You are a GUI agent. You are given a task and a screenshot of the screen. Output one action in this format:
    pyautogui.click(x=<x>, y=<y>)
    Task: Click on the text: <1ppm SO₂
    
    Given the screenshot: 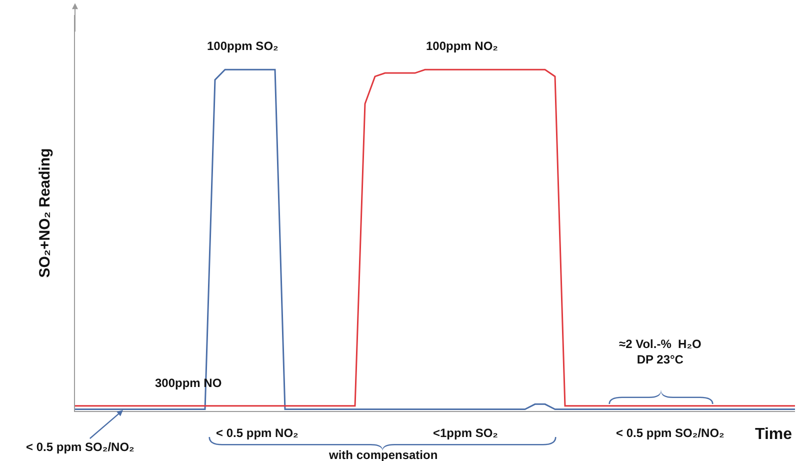 What is the action you would take?
    pyautogui.click(x=465, y=433)
    